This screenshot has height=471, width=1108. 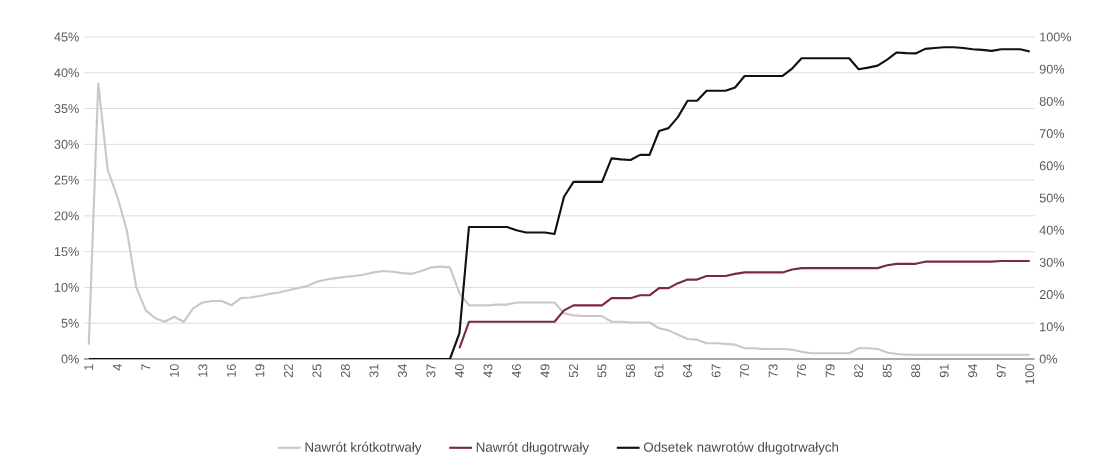 What do you see at coordinates (66, 252) in the screenshot?
I see `y-tick-label: 15%` at bounding box center [66, 252].